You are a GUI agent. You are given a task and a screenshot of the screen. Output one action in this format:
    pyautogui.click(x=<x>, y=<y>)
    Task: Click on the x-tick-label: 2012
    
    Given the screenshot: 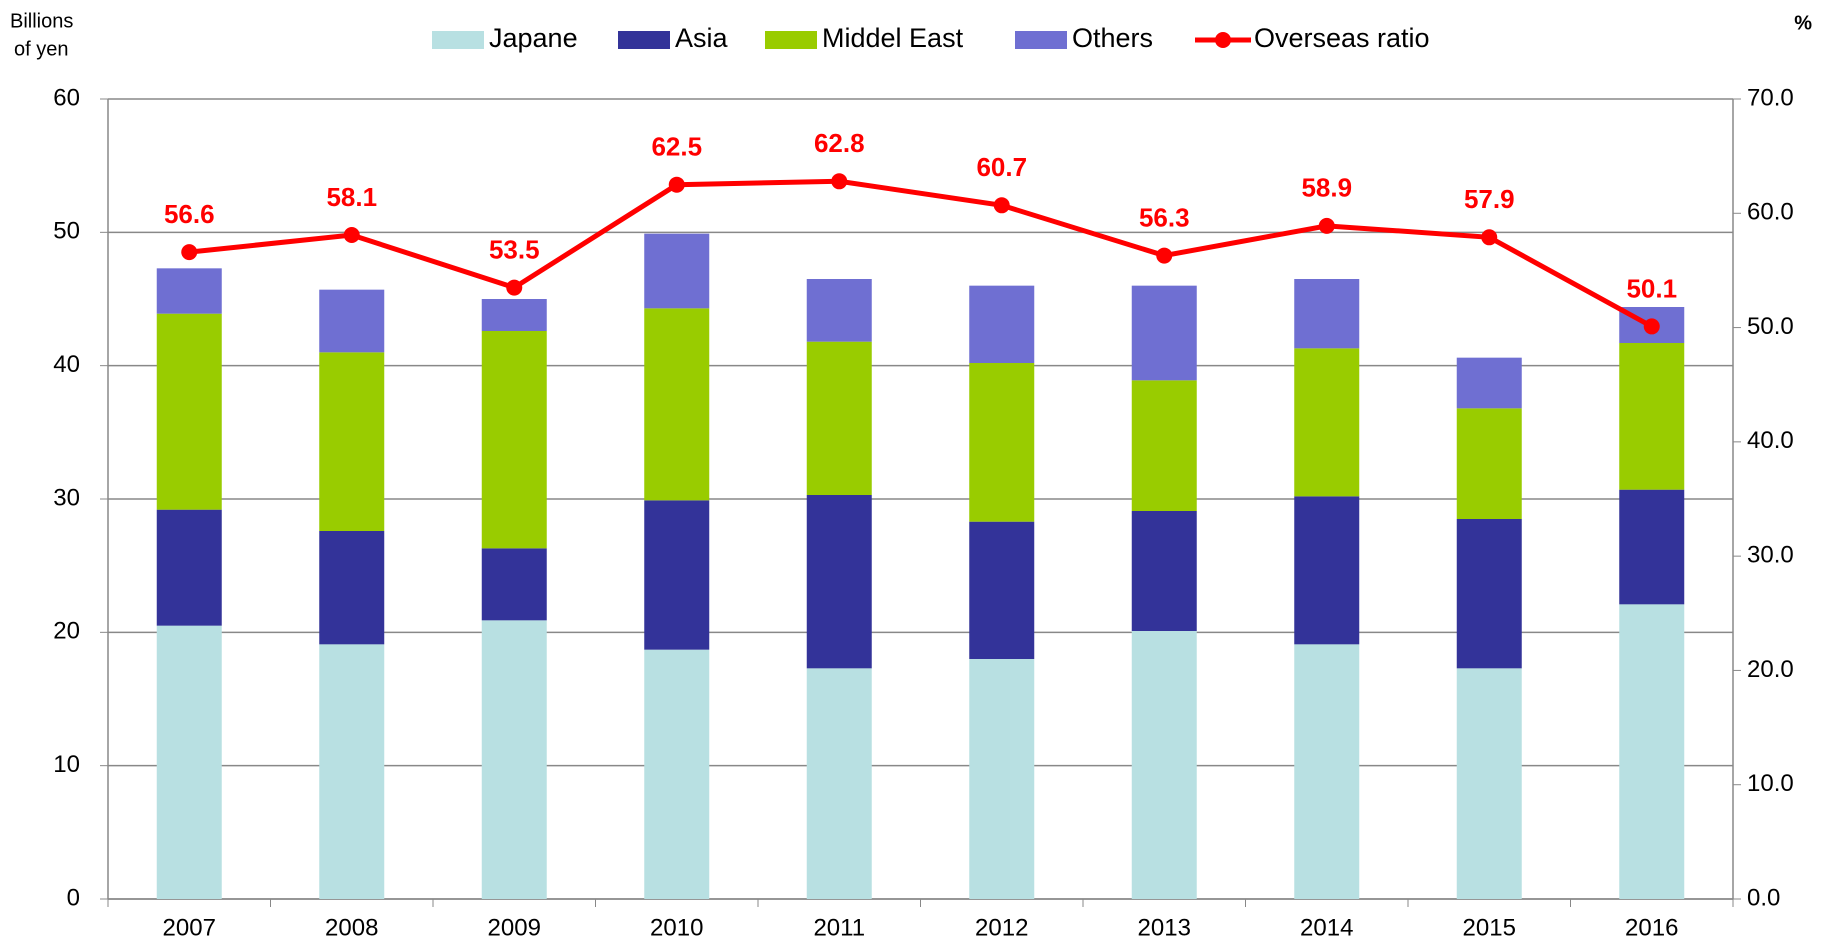 What is the action you would take?
    pyautogui.click(x=1001, y=927)
    